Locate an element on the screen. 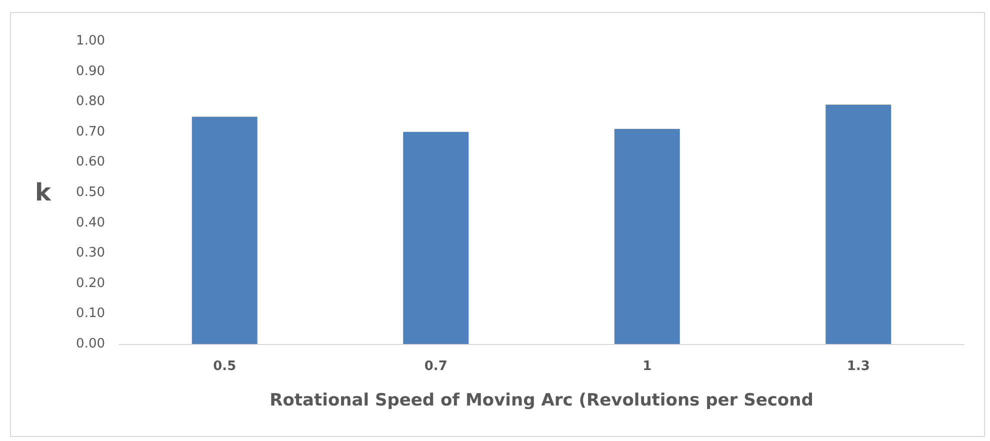 The image size is (990, 441). y-axis-title: k is located at coordinates (43, 192).